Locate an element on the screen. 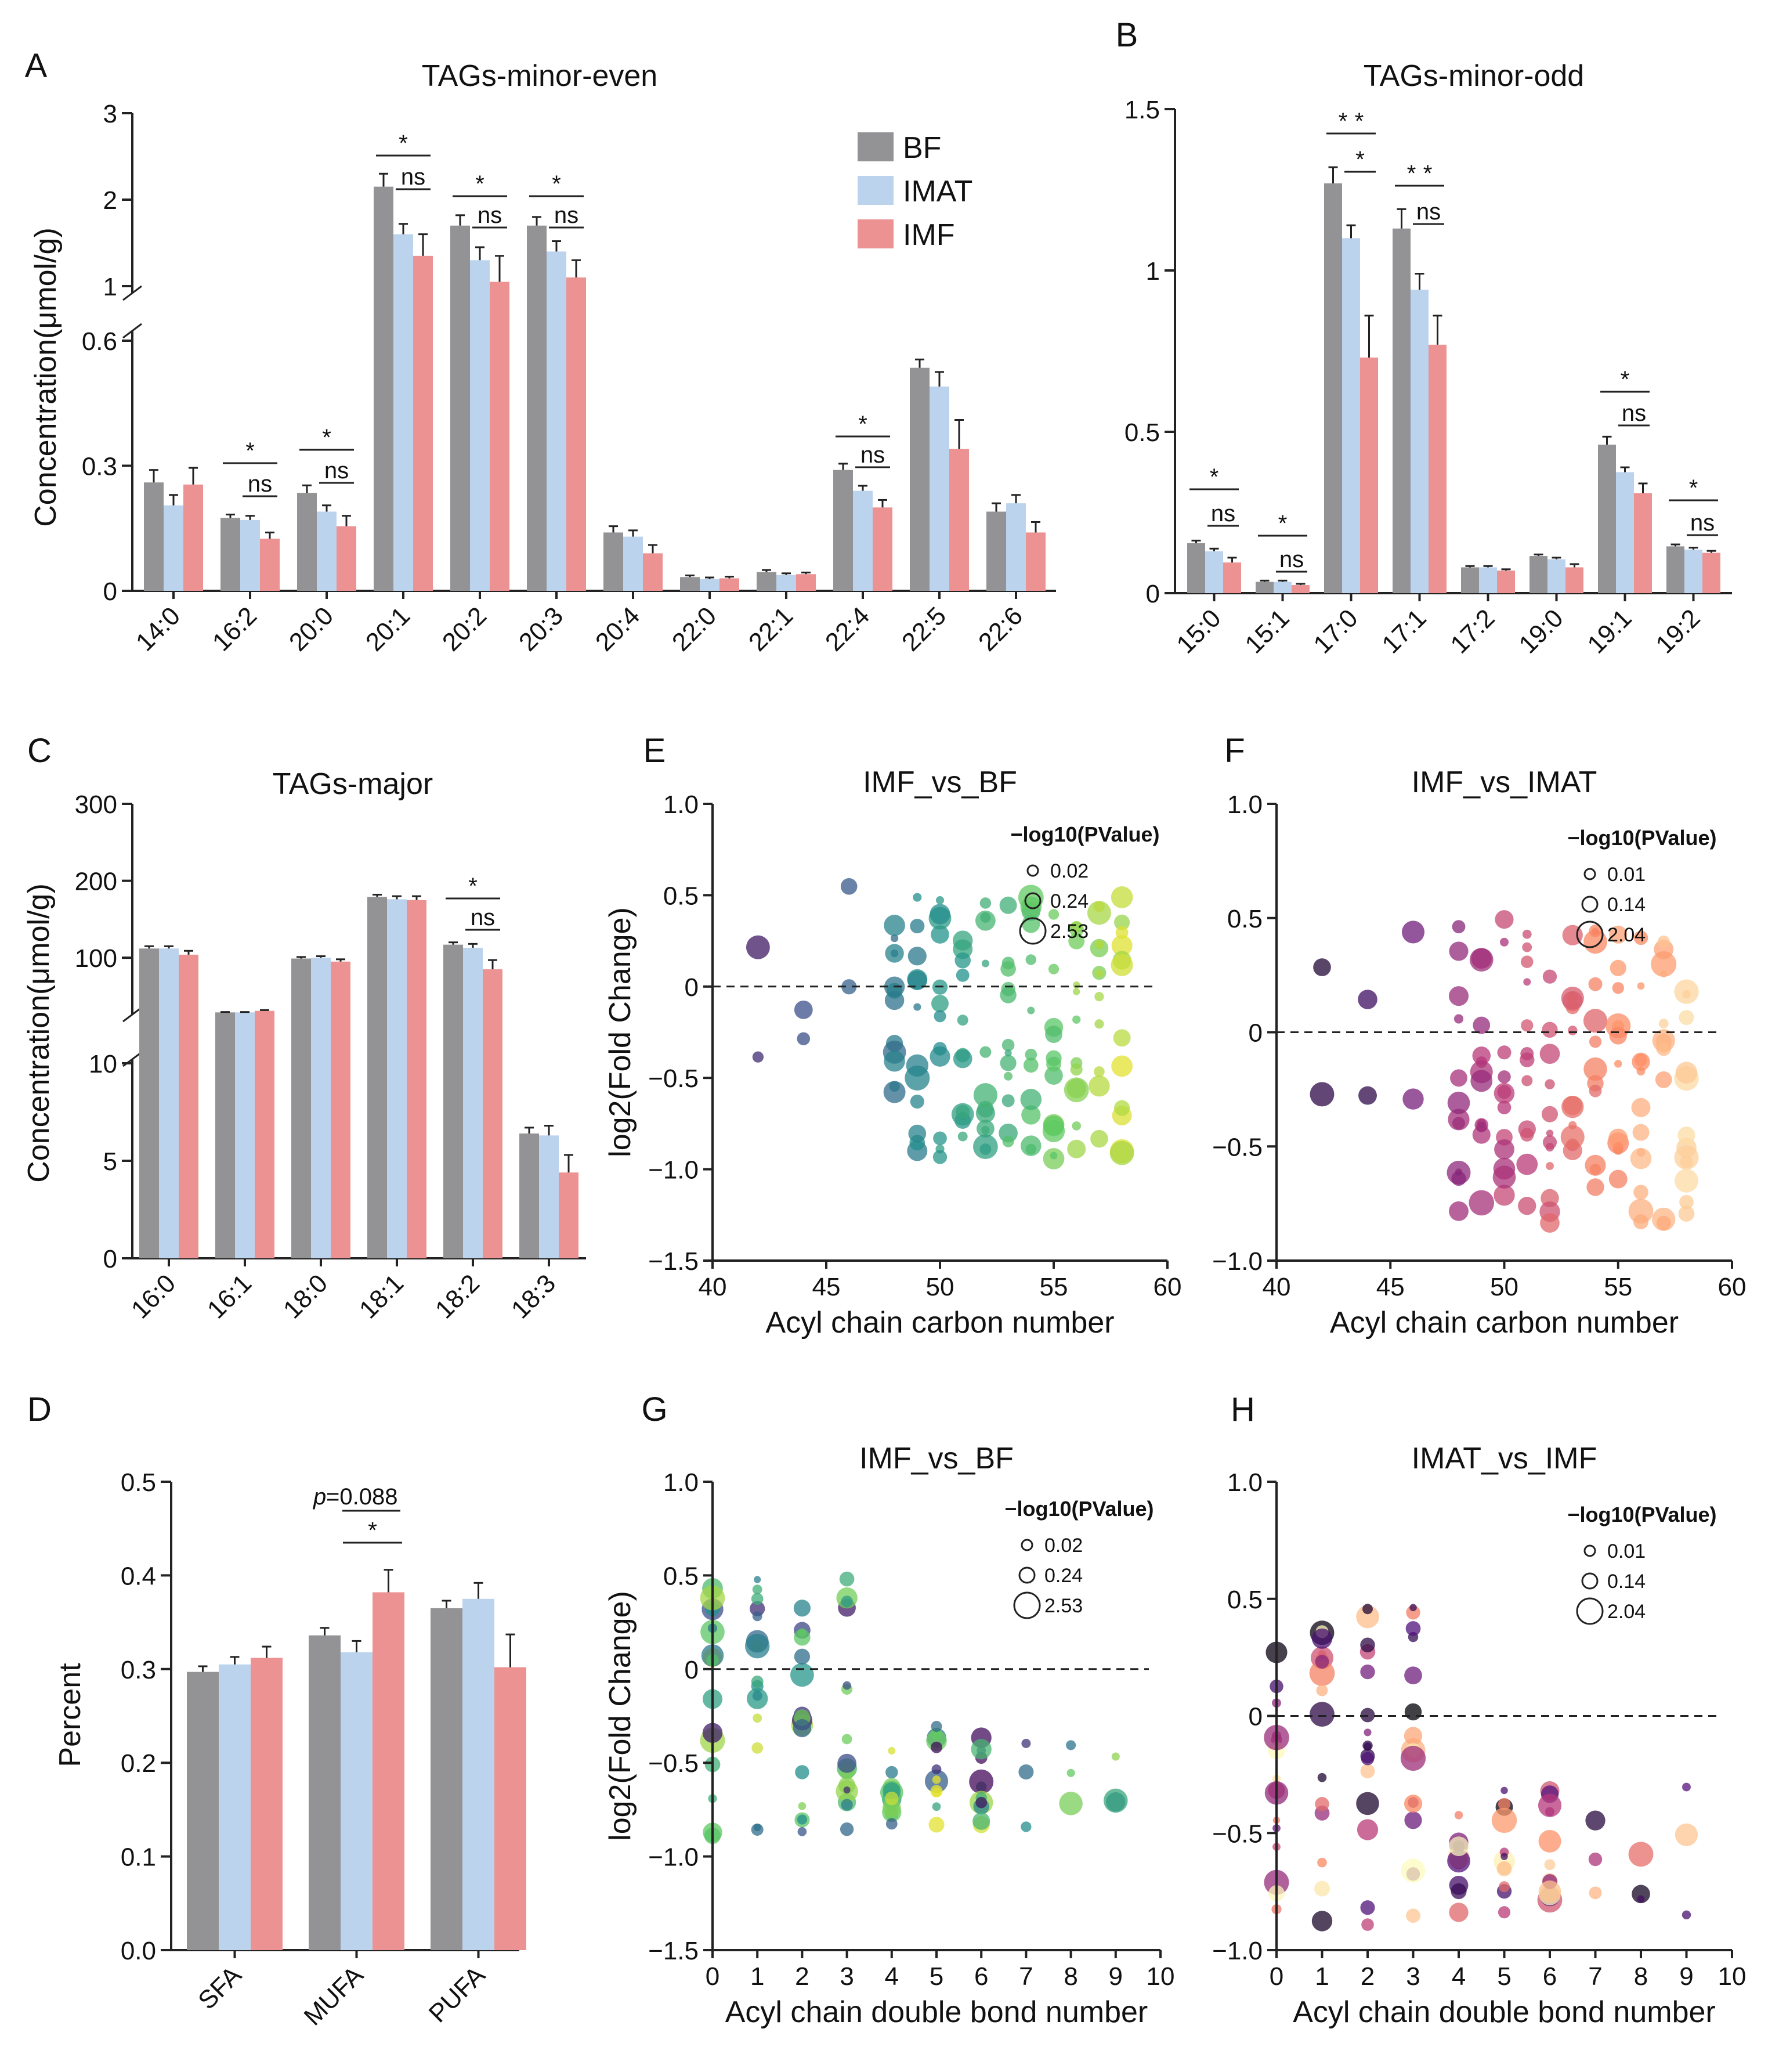 The image size is (1779, 2072). size-legend-value: 0.14 is located at coordinates (1627, 1582).